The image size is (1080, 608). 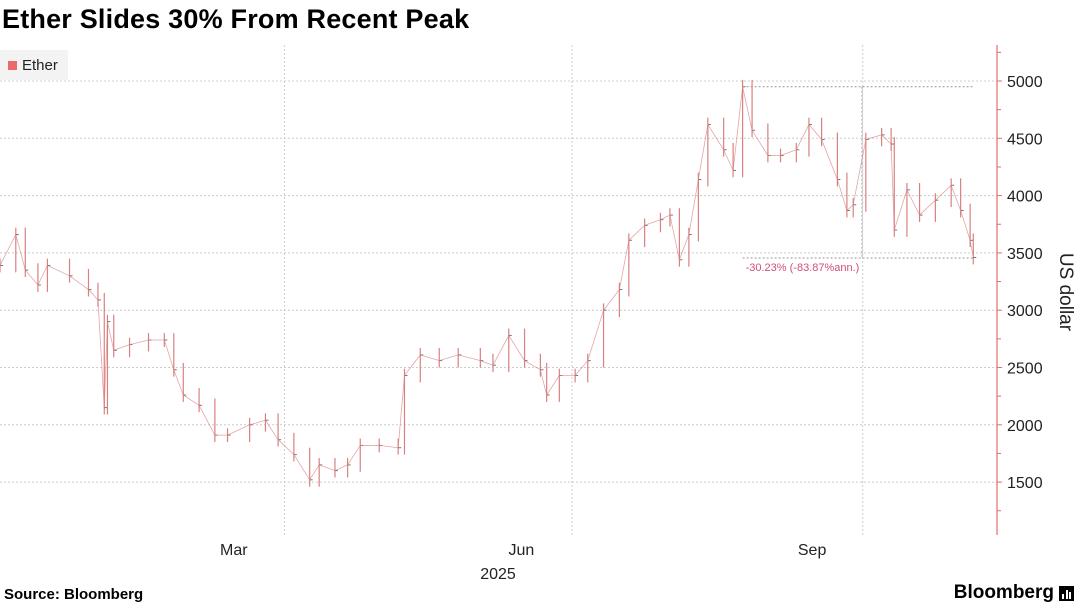 What do you see at coordinates (1025, 254) in the screenshot?
I see `y-tick-label: 3500` at bounding box center [1025, 254].